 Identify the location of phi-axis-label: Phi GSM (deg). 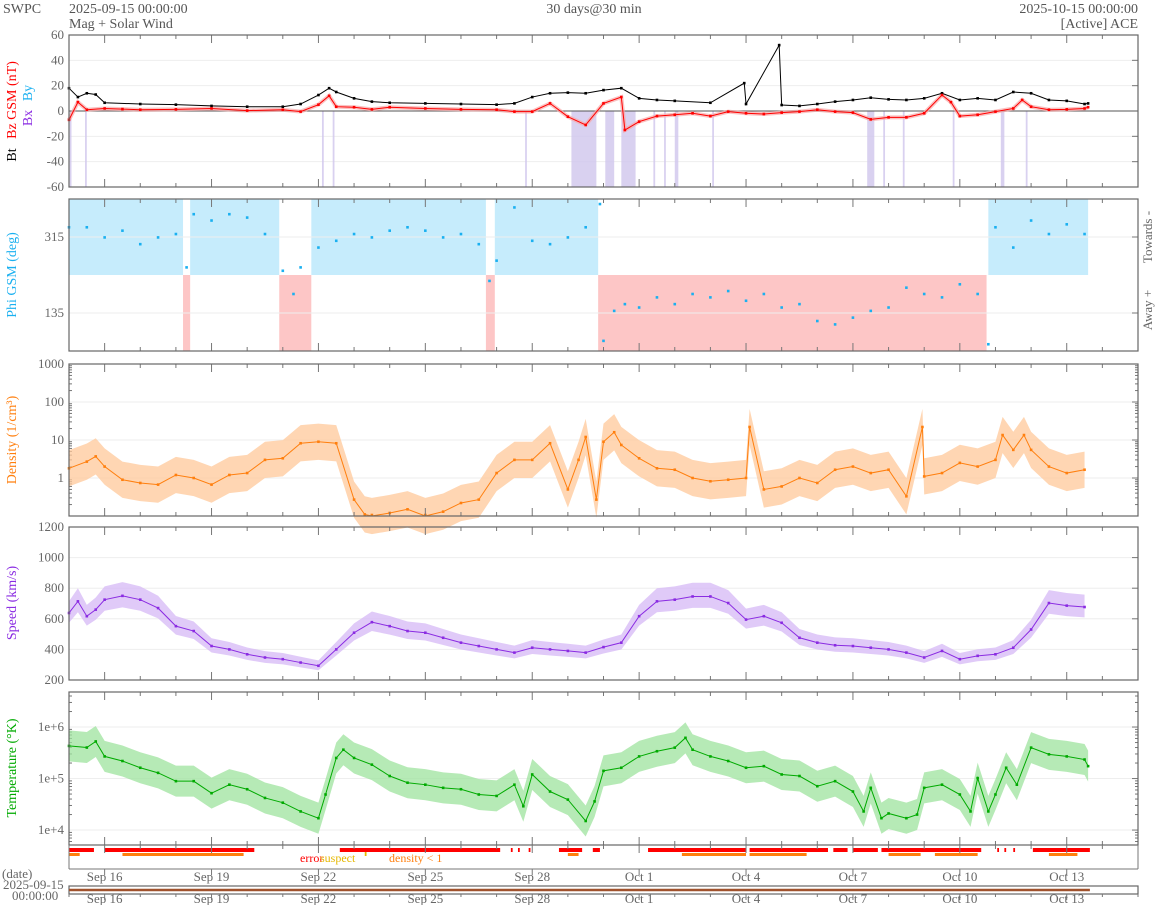
(12, 275).